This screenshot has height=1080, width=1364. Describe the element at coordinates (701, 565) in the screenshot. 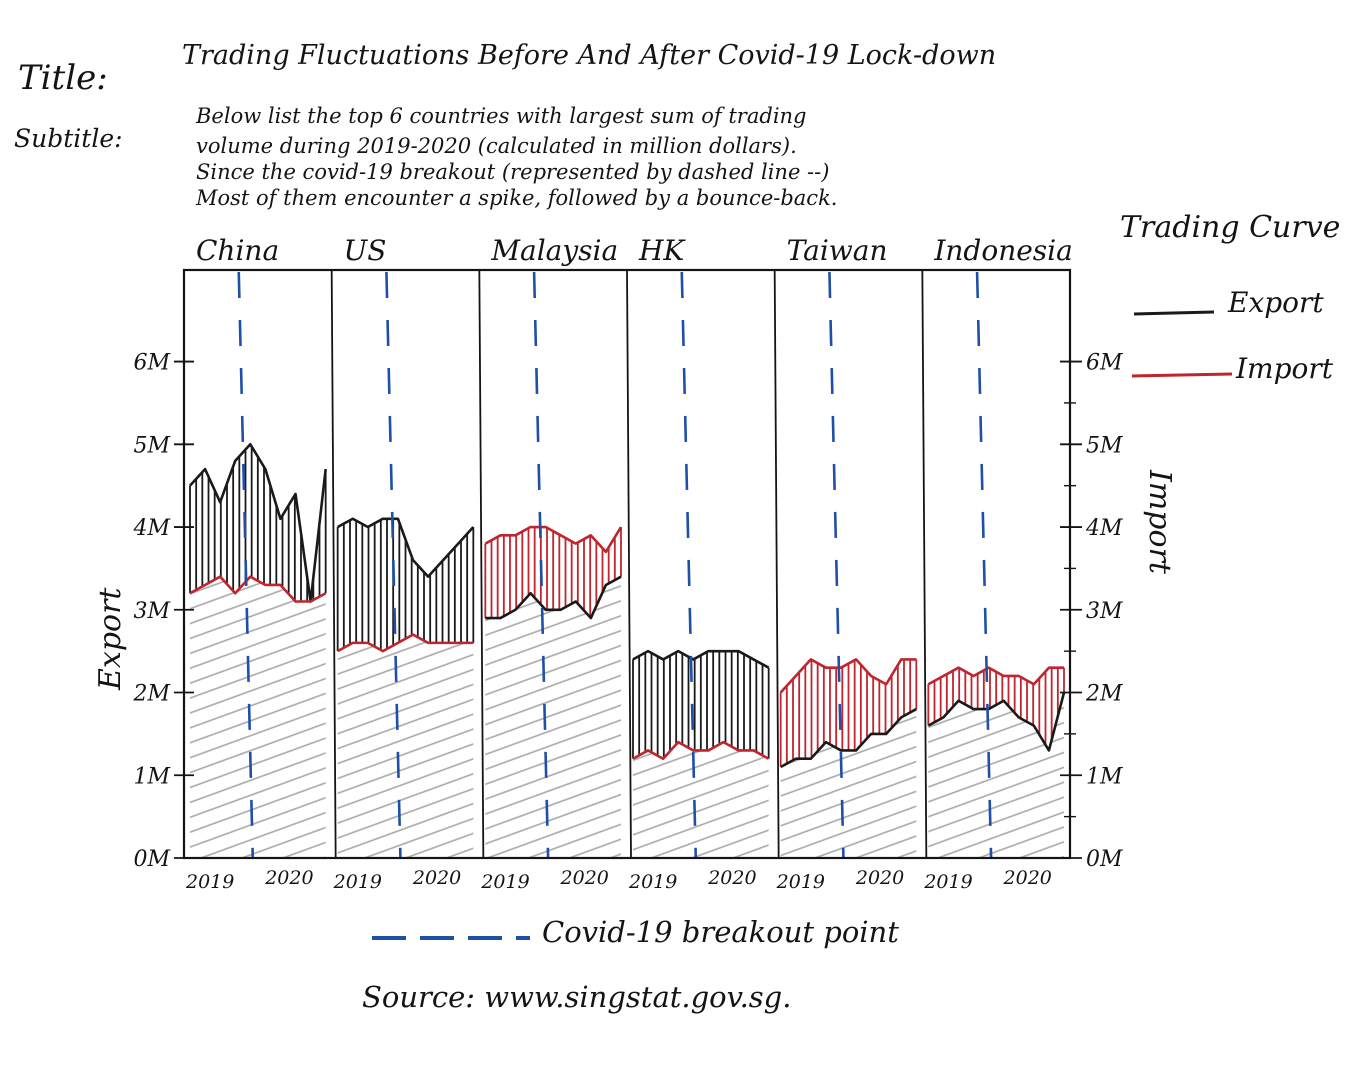

I see `panel-hk` at that location.